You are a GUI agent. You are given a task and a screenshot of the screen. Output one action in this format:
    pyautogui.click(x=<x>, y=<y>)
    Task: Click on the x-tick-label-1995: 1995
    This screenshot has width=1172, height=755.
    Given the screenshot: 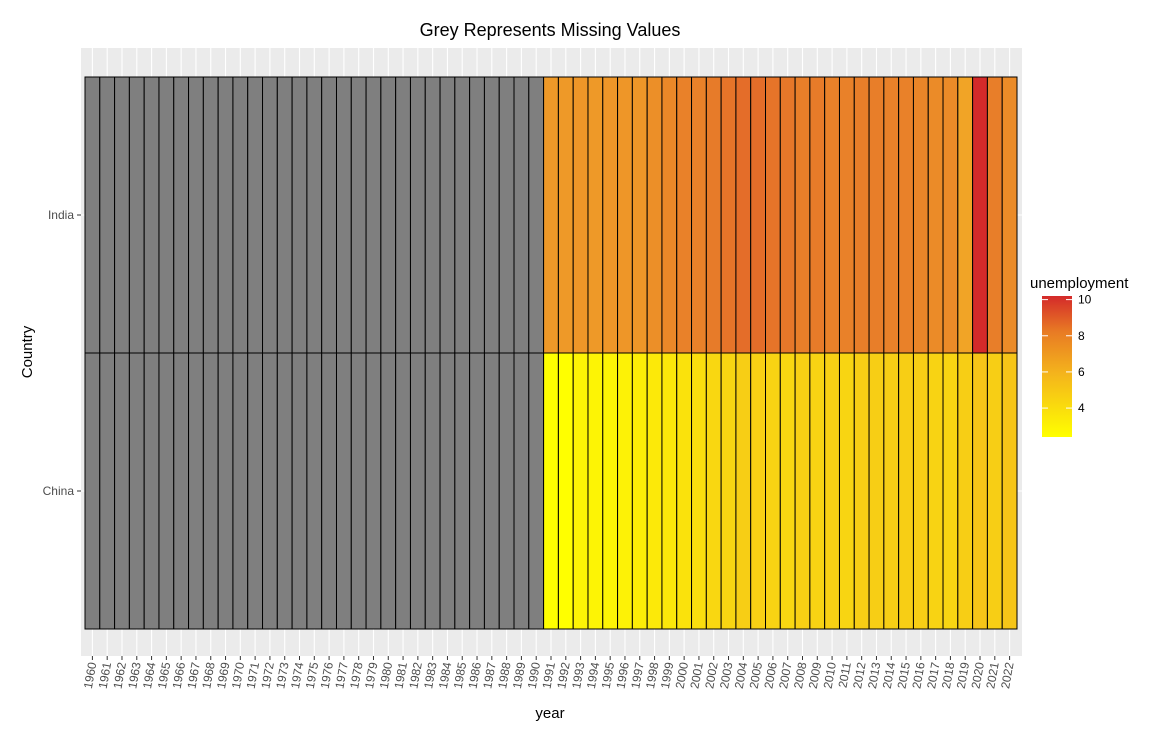 What is the action you would take?
    pyautogui.click(x=608, y=675)
    